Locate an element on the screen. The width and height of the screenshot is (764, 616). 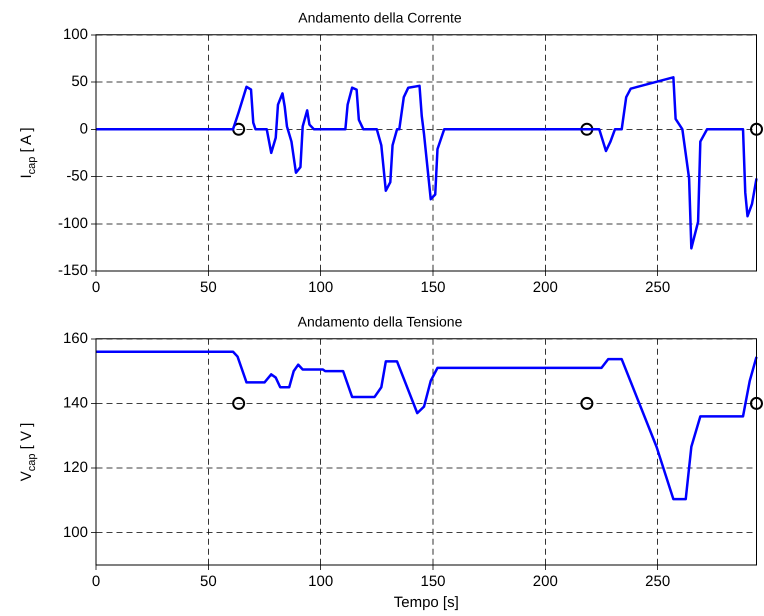
y-tick-label: -150 is located at coordinates (73, 271).